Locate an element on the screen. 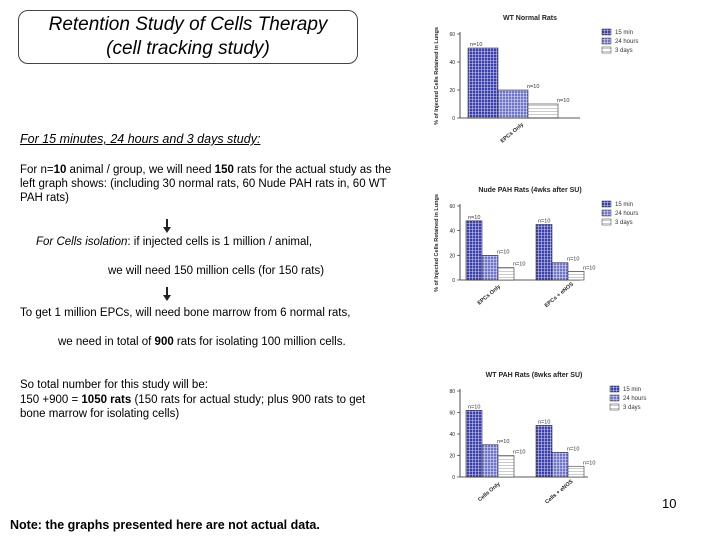 The image size is (720, 540). para1-pre: For n= is located at coordinates (37, 170).